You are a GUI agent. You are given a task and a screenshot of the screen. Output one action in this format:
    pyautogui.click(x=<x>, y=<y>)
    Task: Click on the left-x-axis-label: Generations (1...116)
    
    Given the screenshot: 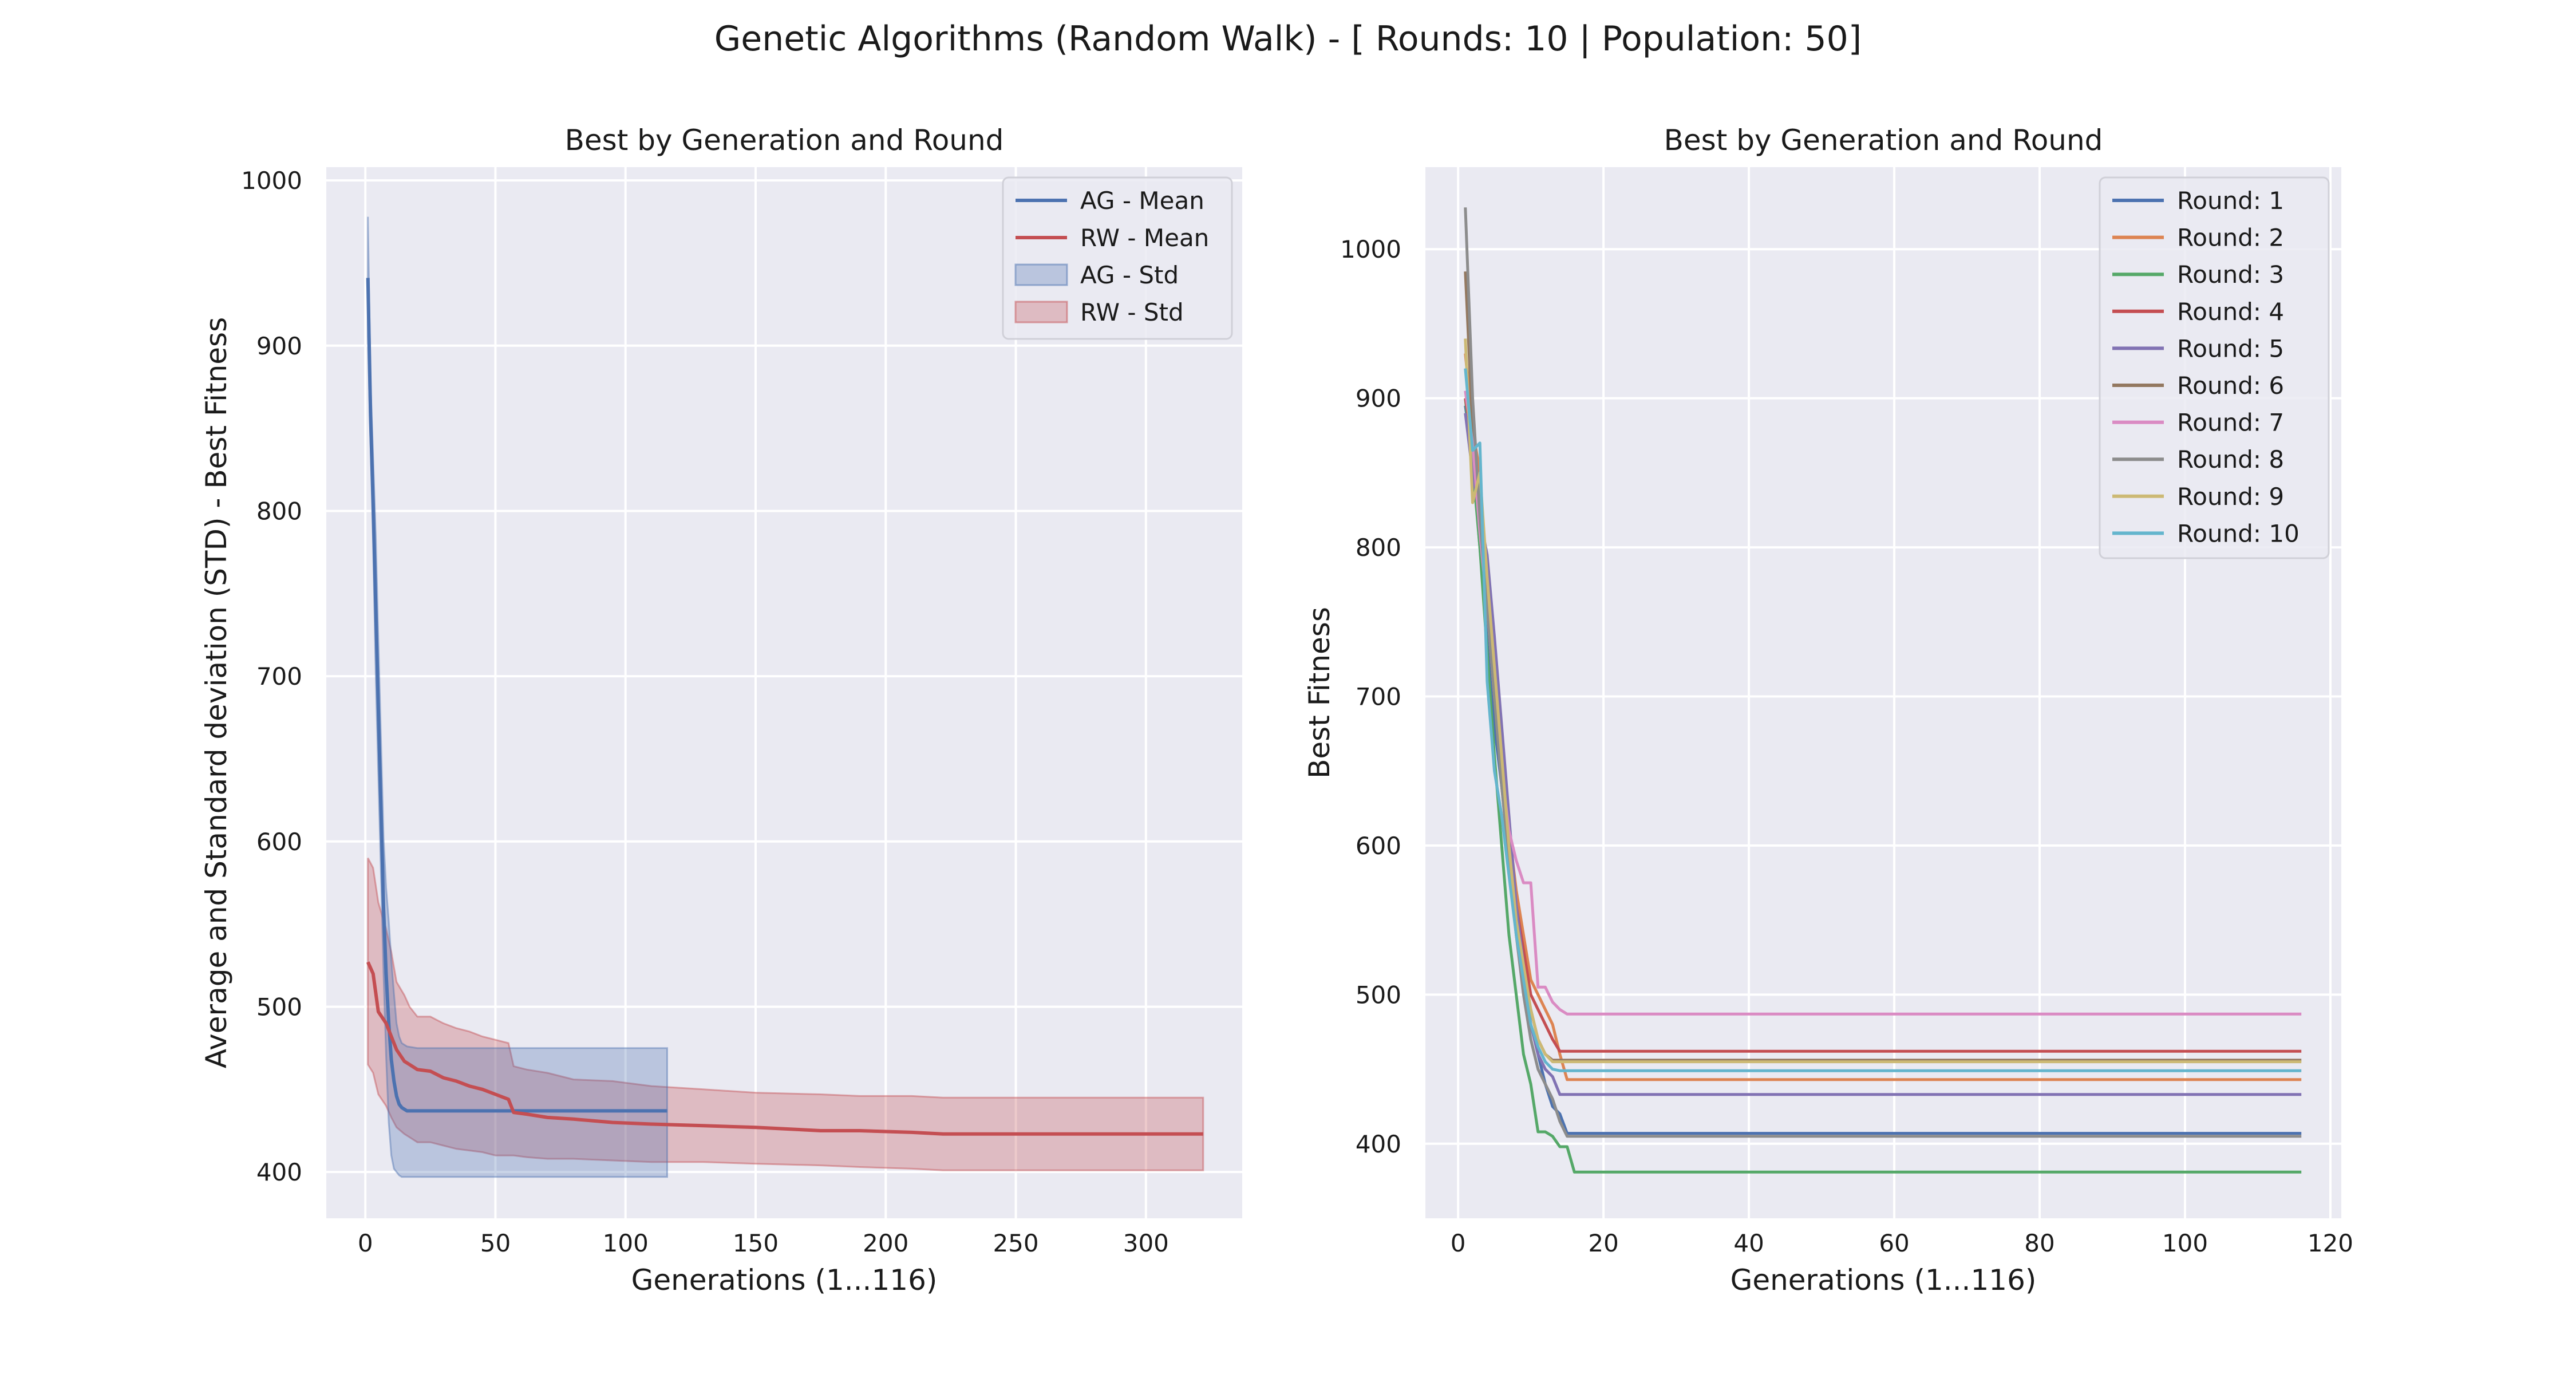 What is the action you would take?
    pyautogui.click(x=784, y=1281)
    